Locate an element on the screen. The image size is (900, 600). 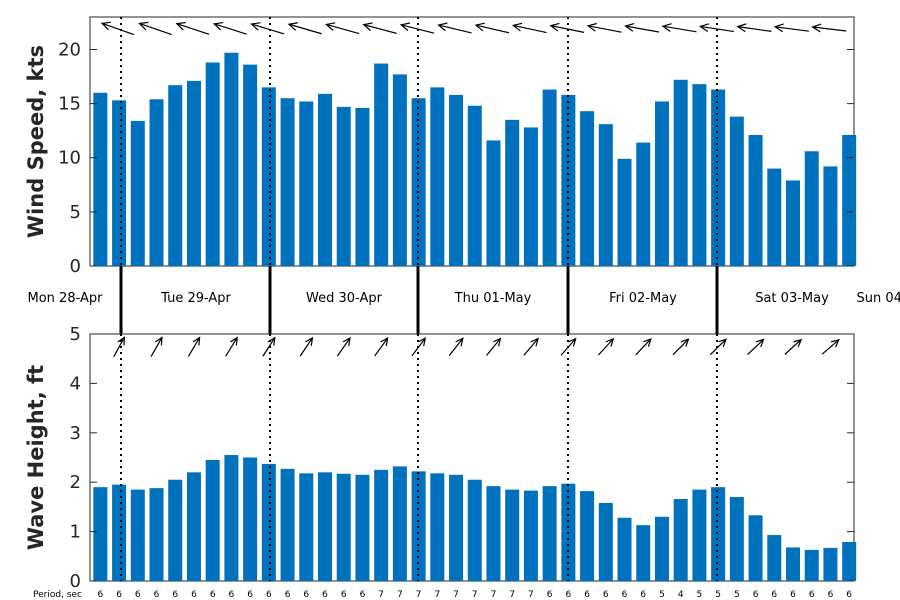
wind-direction-arrow-7-shaft is located at coordinates (230, 29).